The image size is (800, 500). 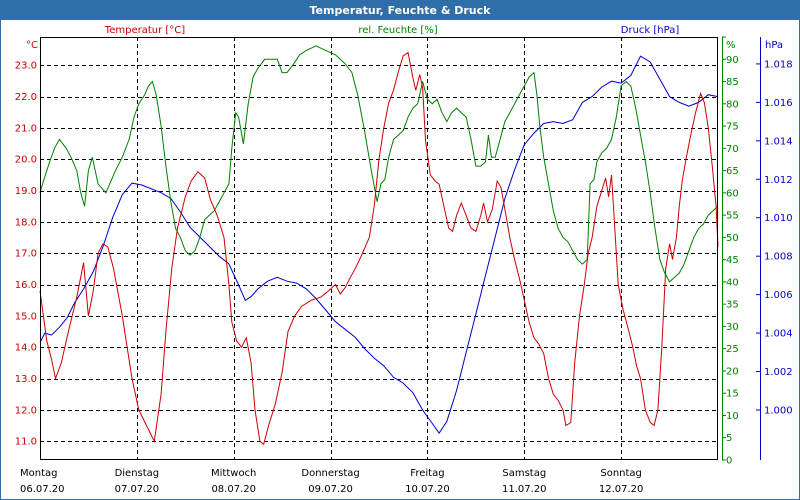 What do you see at coordinates (330, 473) in the screenshot?
I see `day-label: Donnerstag` at bounding box center [330, 473].